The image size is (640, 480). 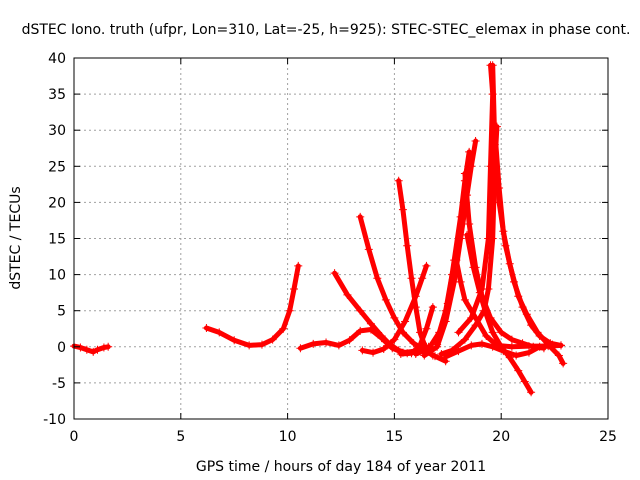 What do you see at coordinates (341, 467) in the screenshot?
I see `x-axis-title: GPS time / hours of day 184 of year 2011` at bounding box center [341, 467].